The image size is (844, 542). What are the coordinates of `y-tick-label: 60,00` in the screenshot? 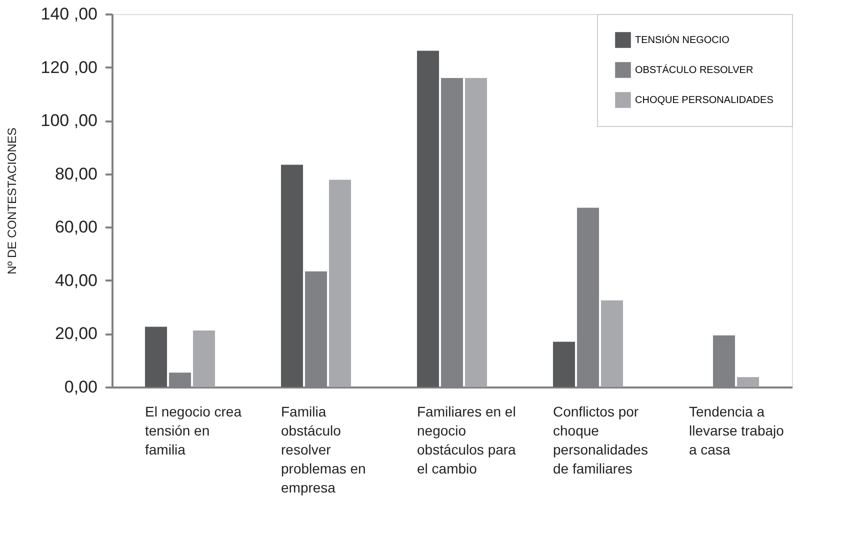 It's located at (76, 227).